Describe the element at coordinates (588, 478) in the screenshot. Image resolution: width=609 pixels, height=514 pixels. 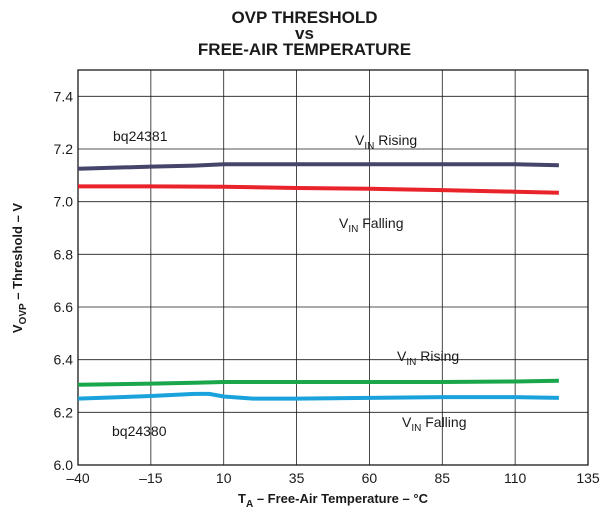
I see `x-tick-label: 135` at that location.